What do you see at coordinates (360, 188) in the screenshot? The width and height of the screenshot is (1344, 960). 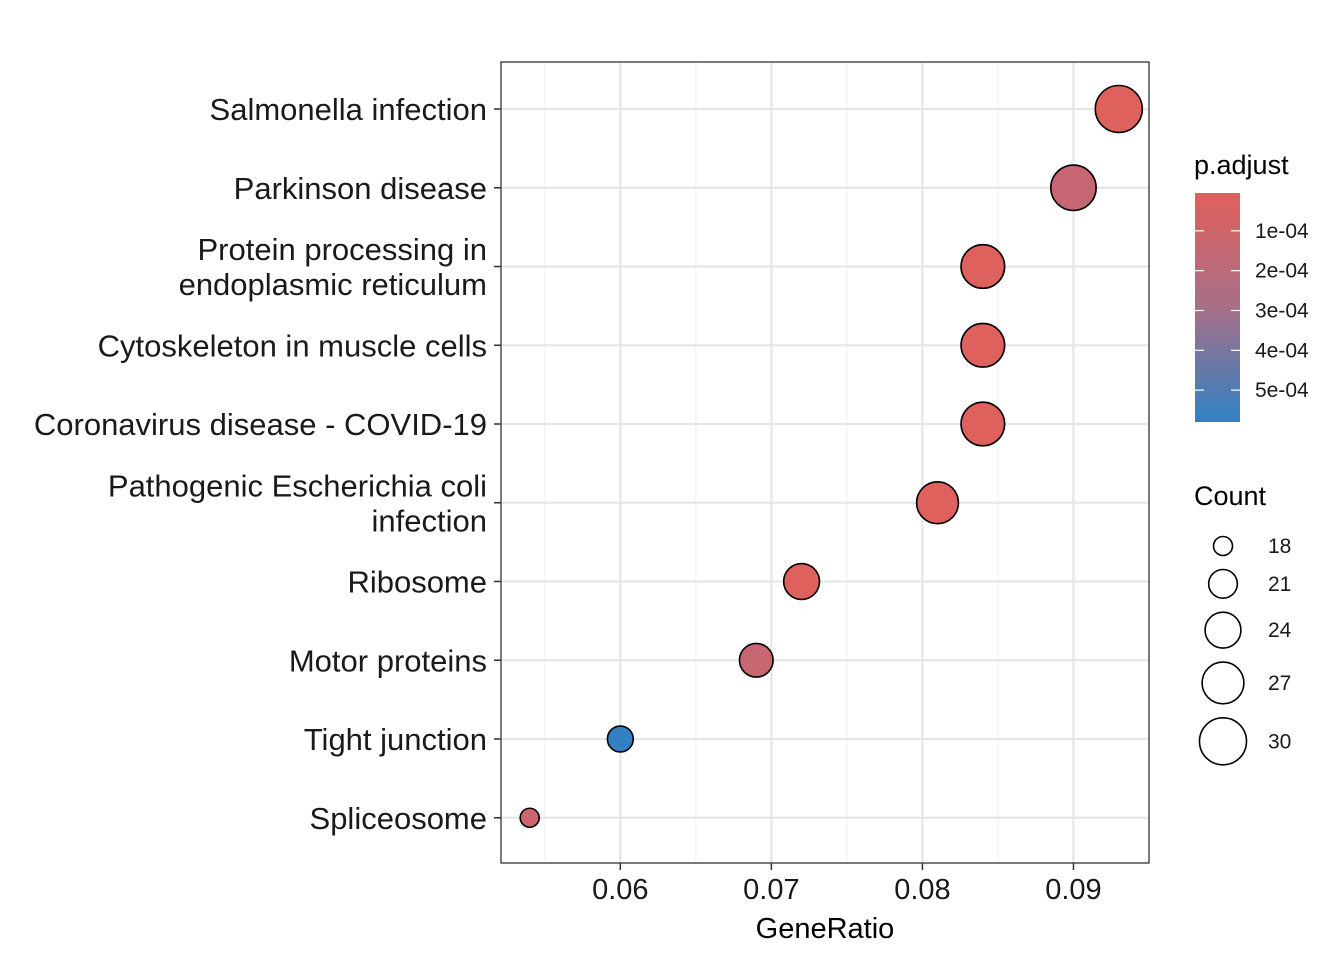 I see `y-category-label: Parkinson disease` at bounding box center [360, 188].